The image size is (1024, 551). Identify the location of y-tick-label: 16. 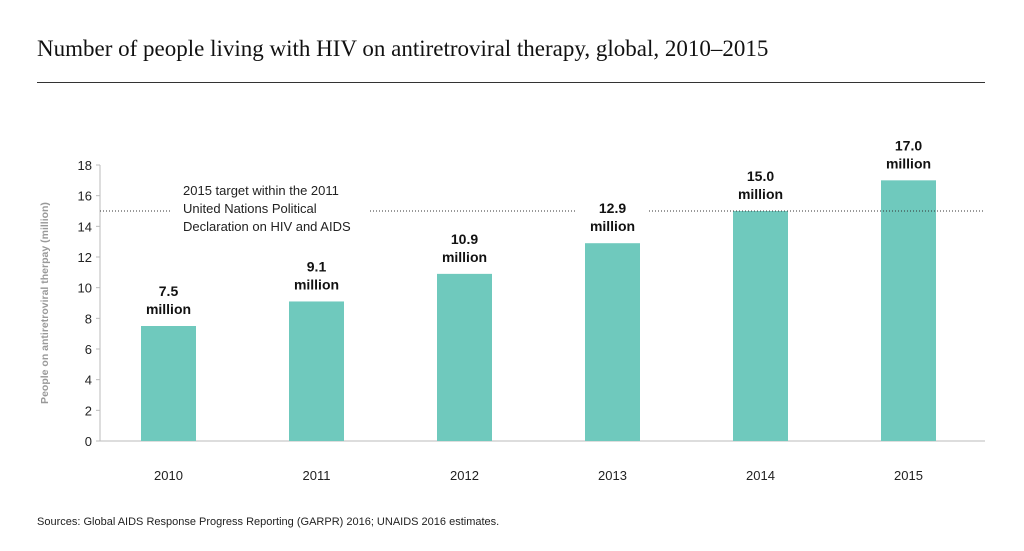
(85, 196).